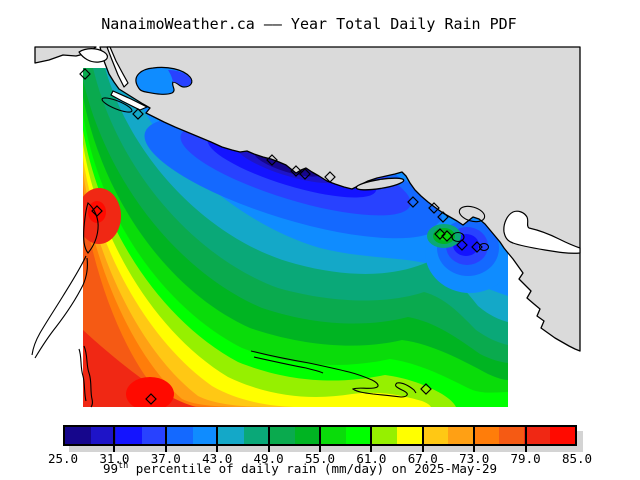  Describe the element at coordinates (91, 228) in the screenshot. I see `lake-outline` at that location.